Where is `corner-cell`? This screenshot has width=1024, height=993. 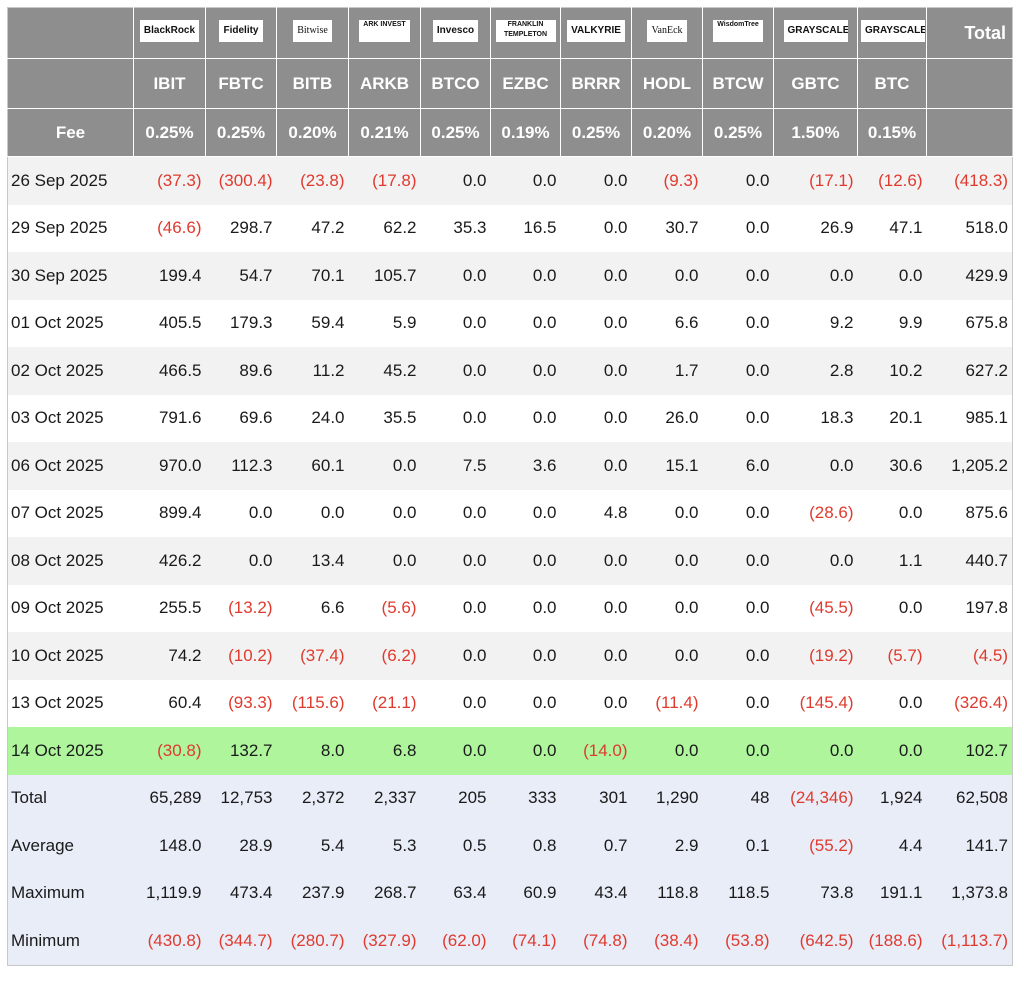
corner-cell is located at coordinates (70, 83).